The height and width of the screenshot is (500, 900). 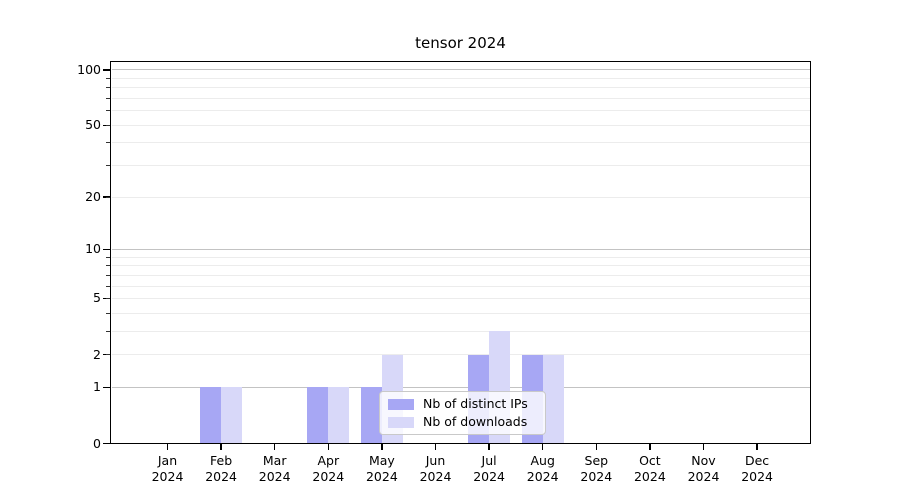 I want to click on x-tick-label-aug: Aug 2024, so click(x=543, y=468).